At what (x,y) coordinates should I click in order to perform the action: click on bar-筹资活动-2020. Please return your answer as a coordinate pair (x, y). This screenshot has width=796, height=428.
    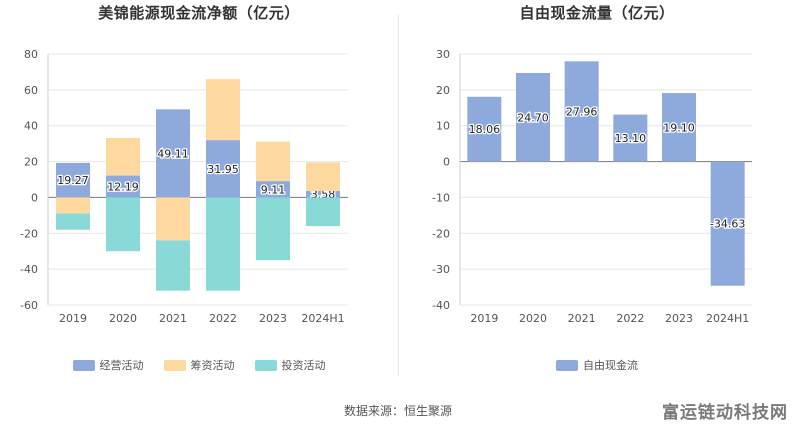
    Looking at the image, I should click on (123, 156).